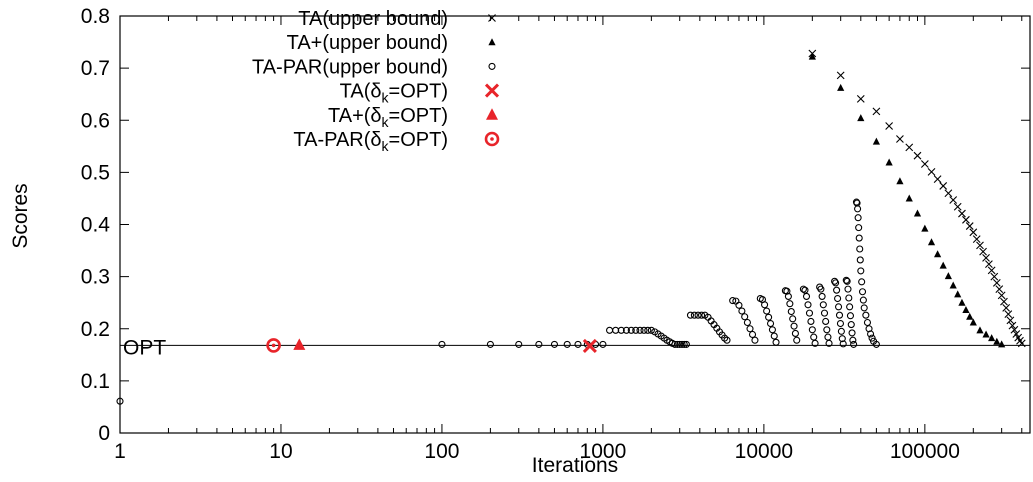 The height and width of the screenshot is (482, 1033). Describe the element at coordinates (280, 451) in the screenshot. I see `x-tick-label: 10` at that location.